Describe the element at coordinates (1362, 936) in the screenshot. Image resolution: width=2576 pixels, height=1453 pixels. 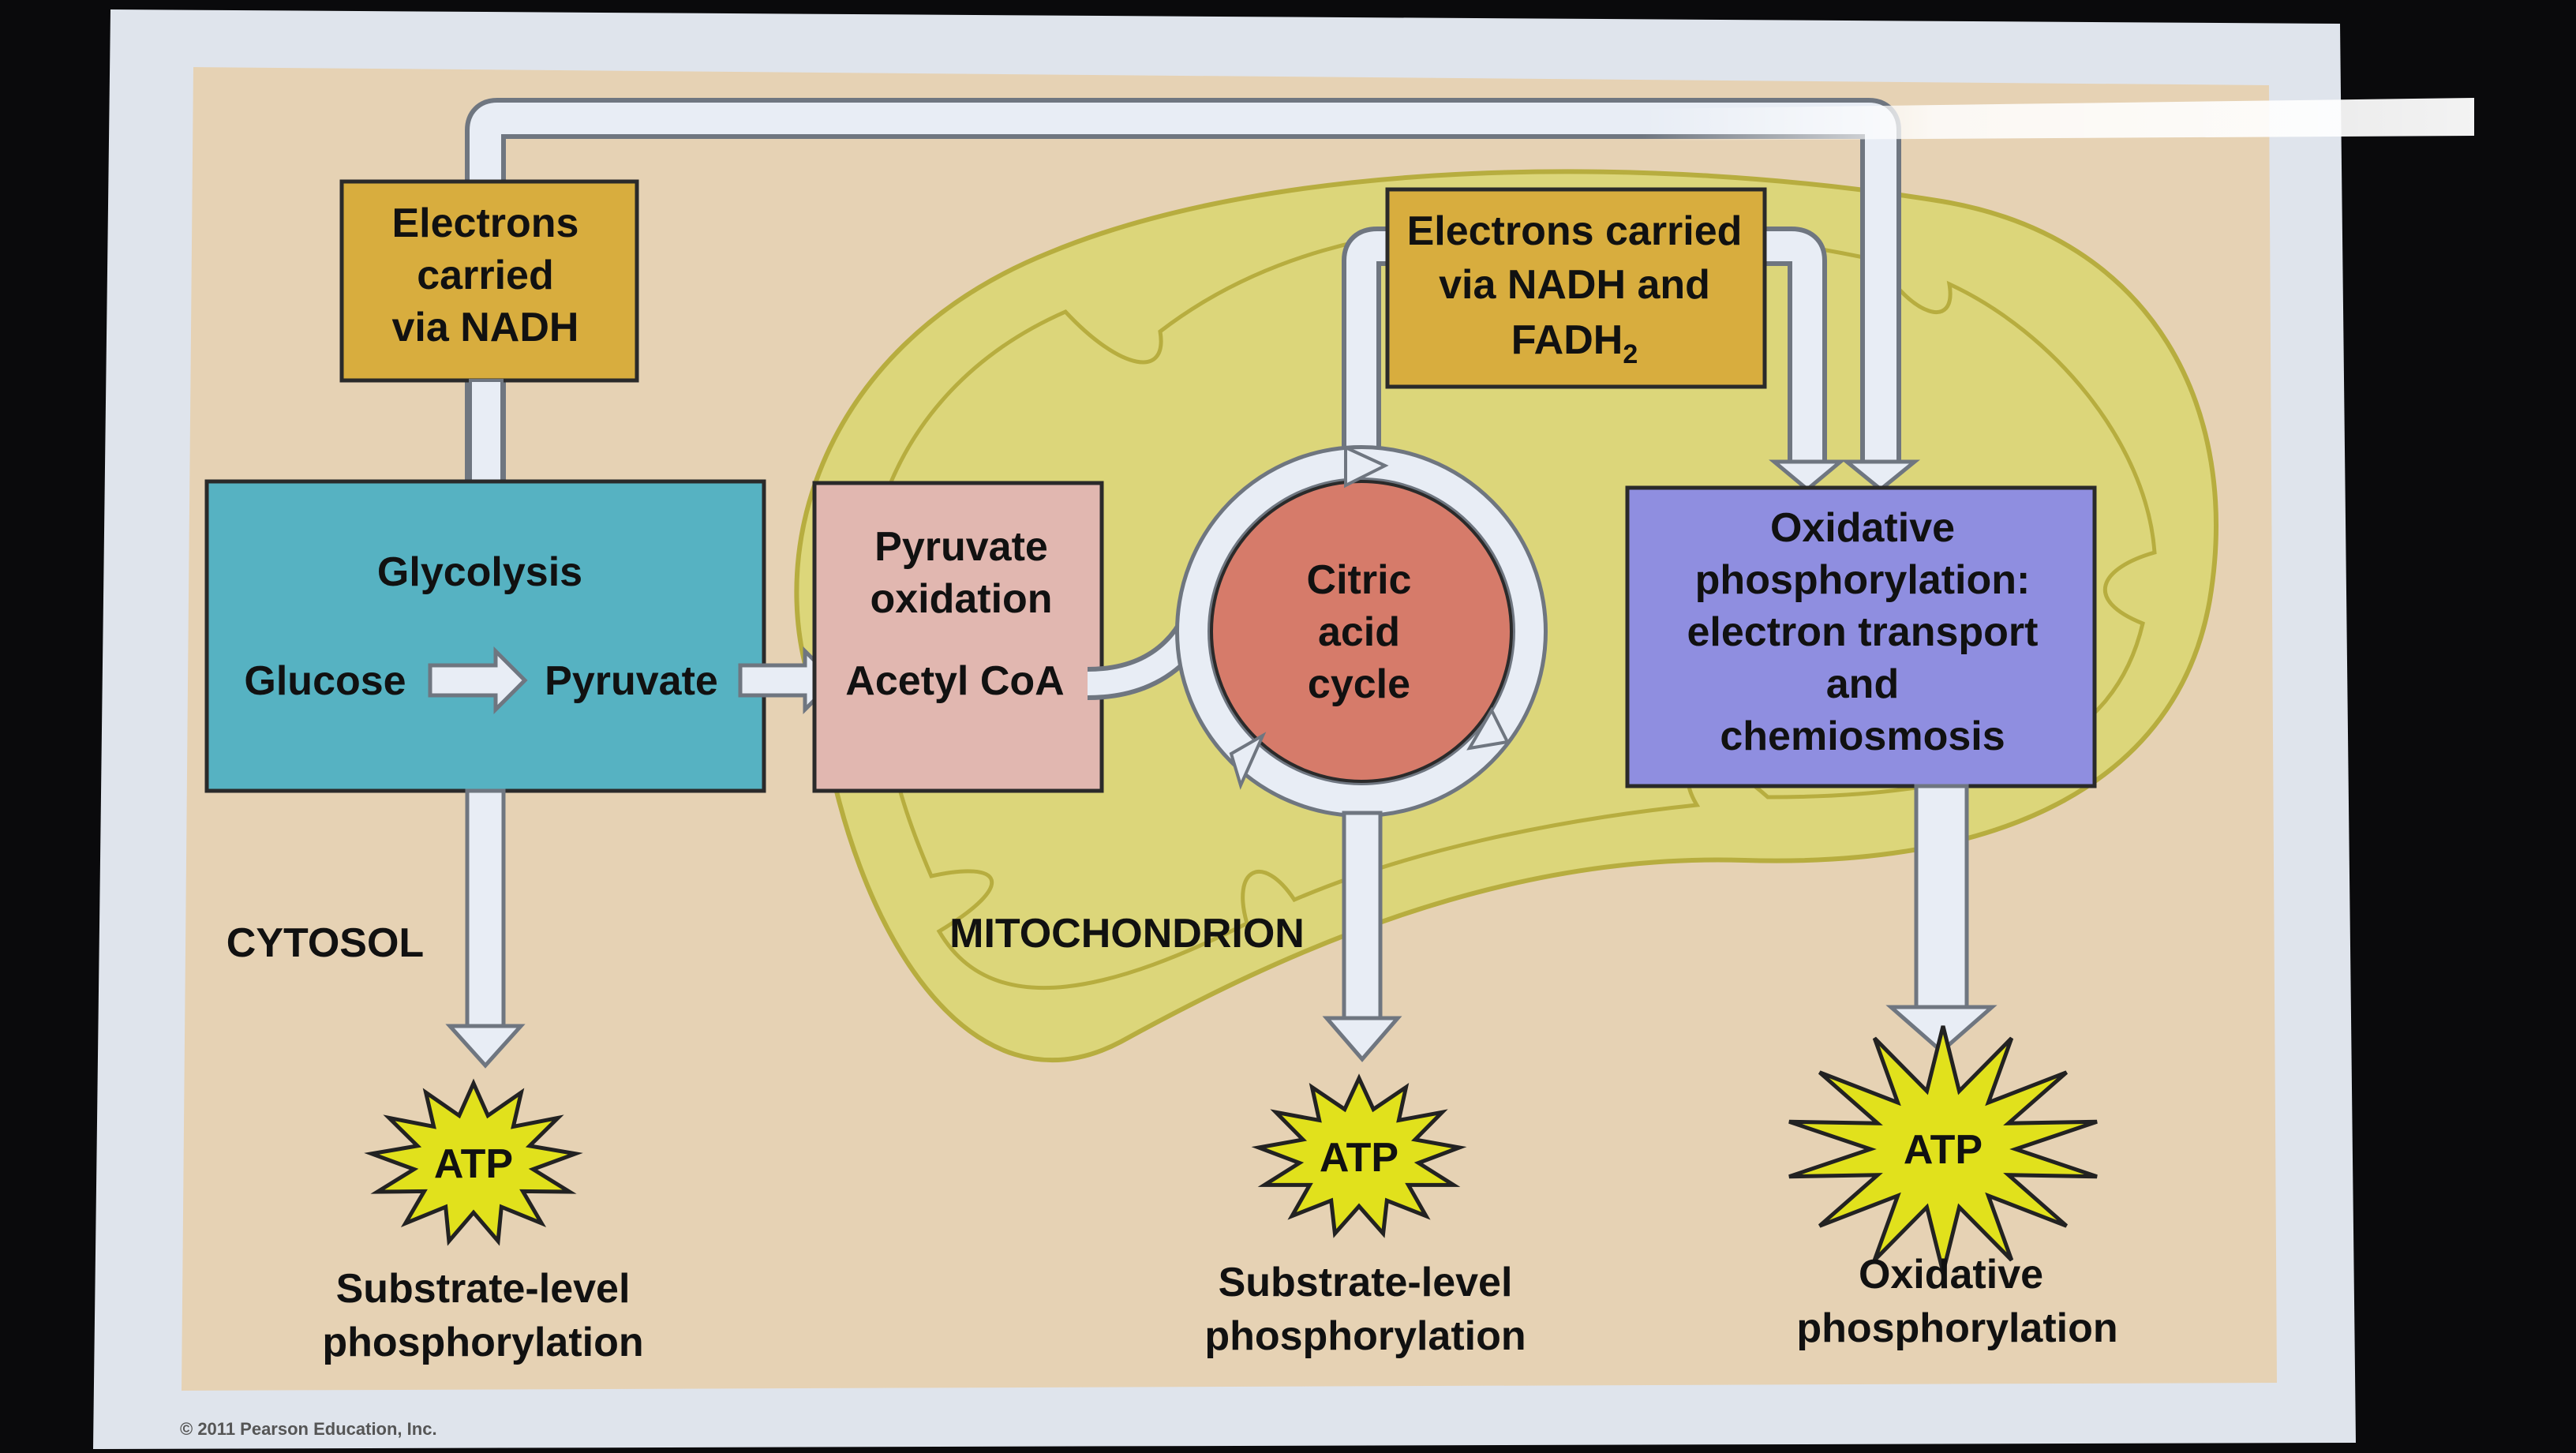
I see `down-arrow-citric` at that location.